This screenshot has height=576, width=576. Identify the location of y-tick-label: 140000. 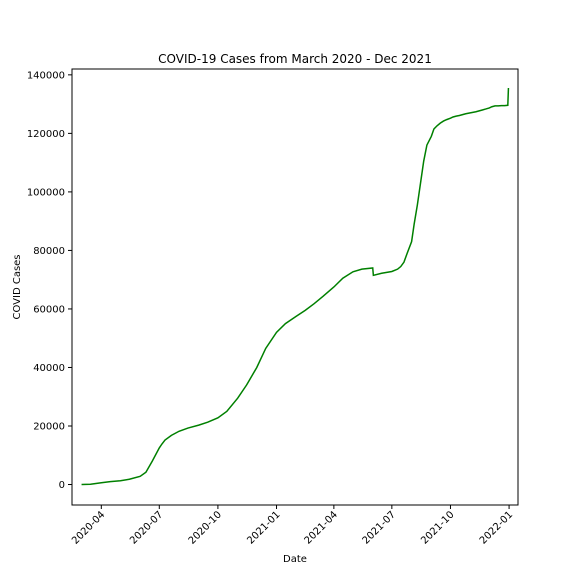
(46, 75).